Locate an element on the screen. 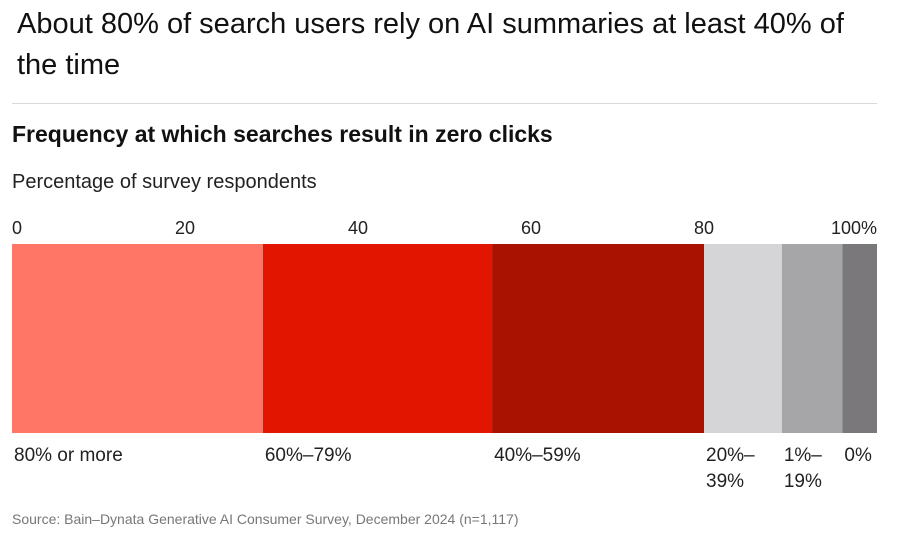 The image size is (902, 542). tick-label: 80 is located at coordinates (704, 228).